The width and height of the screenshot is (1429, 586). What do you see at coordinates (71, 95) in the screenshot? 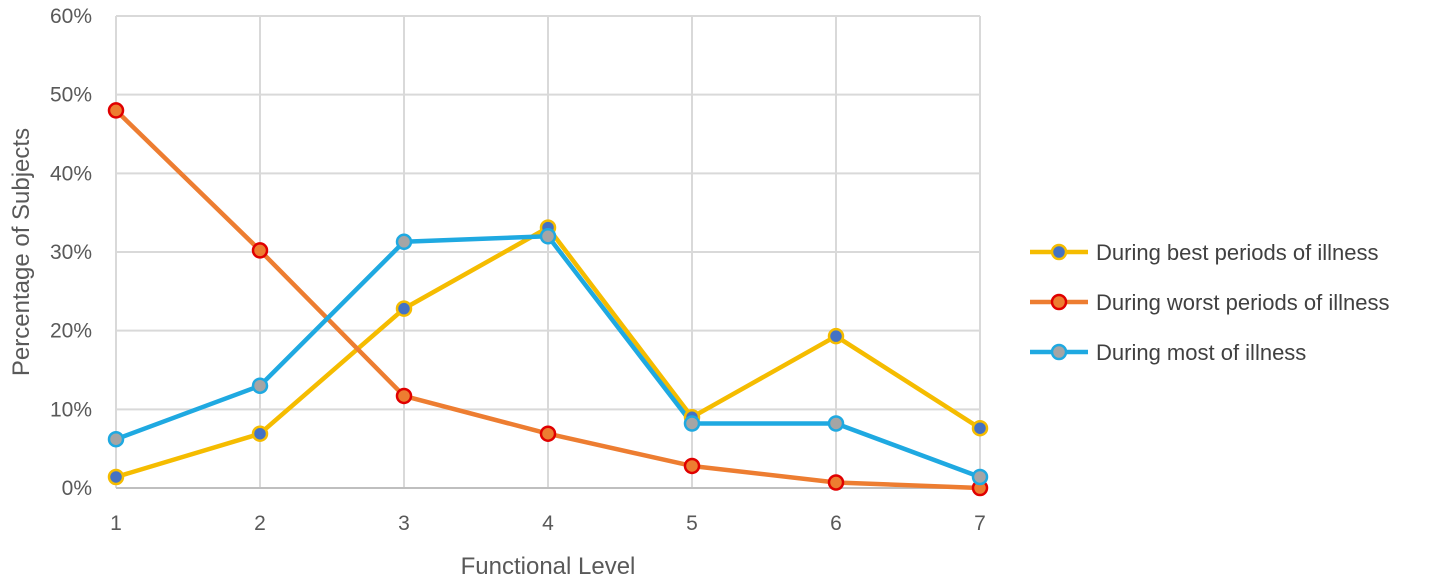
I see `y-tick-label: 50%` at bounding box center [71, 95].